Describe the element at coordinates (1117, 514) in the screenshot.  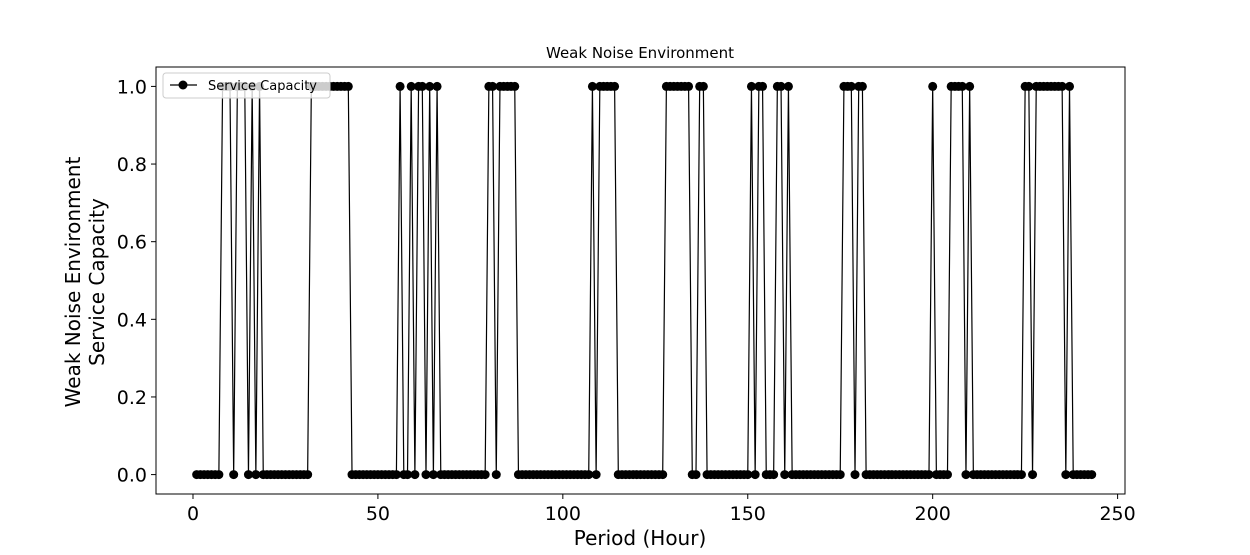
I see `x-tick-label: 250` at that location.